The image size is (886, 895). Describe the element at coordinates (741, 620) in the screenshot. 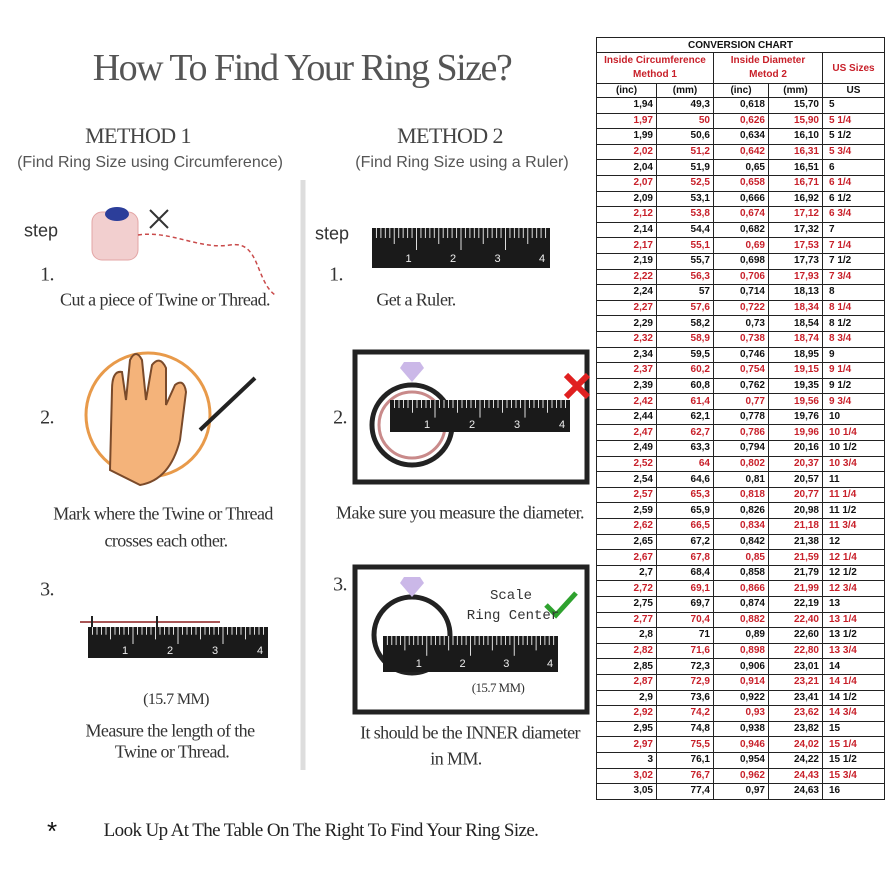

I see `table-cell: 0,882` at that location.